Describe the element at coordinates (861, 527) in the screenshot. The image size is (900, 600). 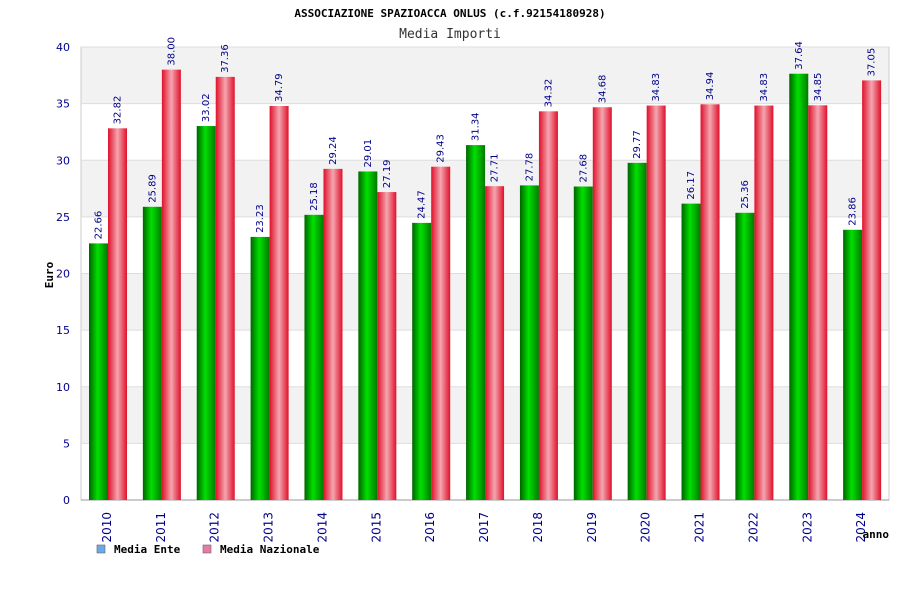
I see `x-tick-label: 2024` at that location.